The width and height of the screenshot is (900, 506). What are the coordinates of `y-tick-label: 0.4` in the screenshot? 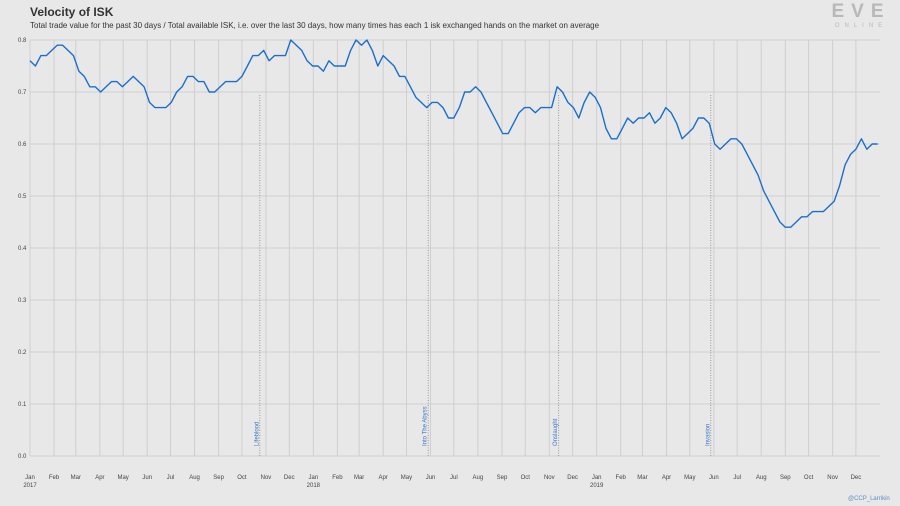 It's located at (22, 249).